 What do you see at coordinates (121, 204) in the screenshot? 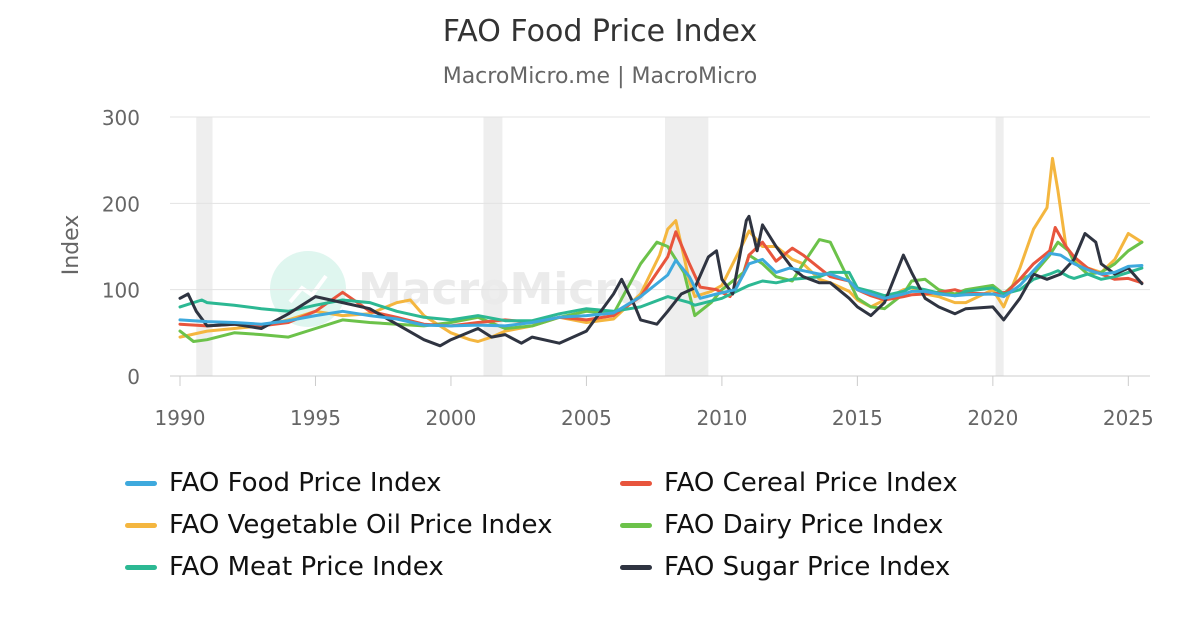
I see `y-tick-label: 200` at bounding box center [121, 204].